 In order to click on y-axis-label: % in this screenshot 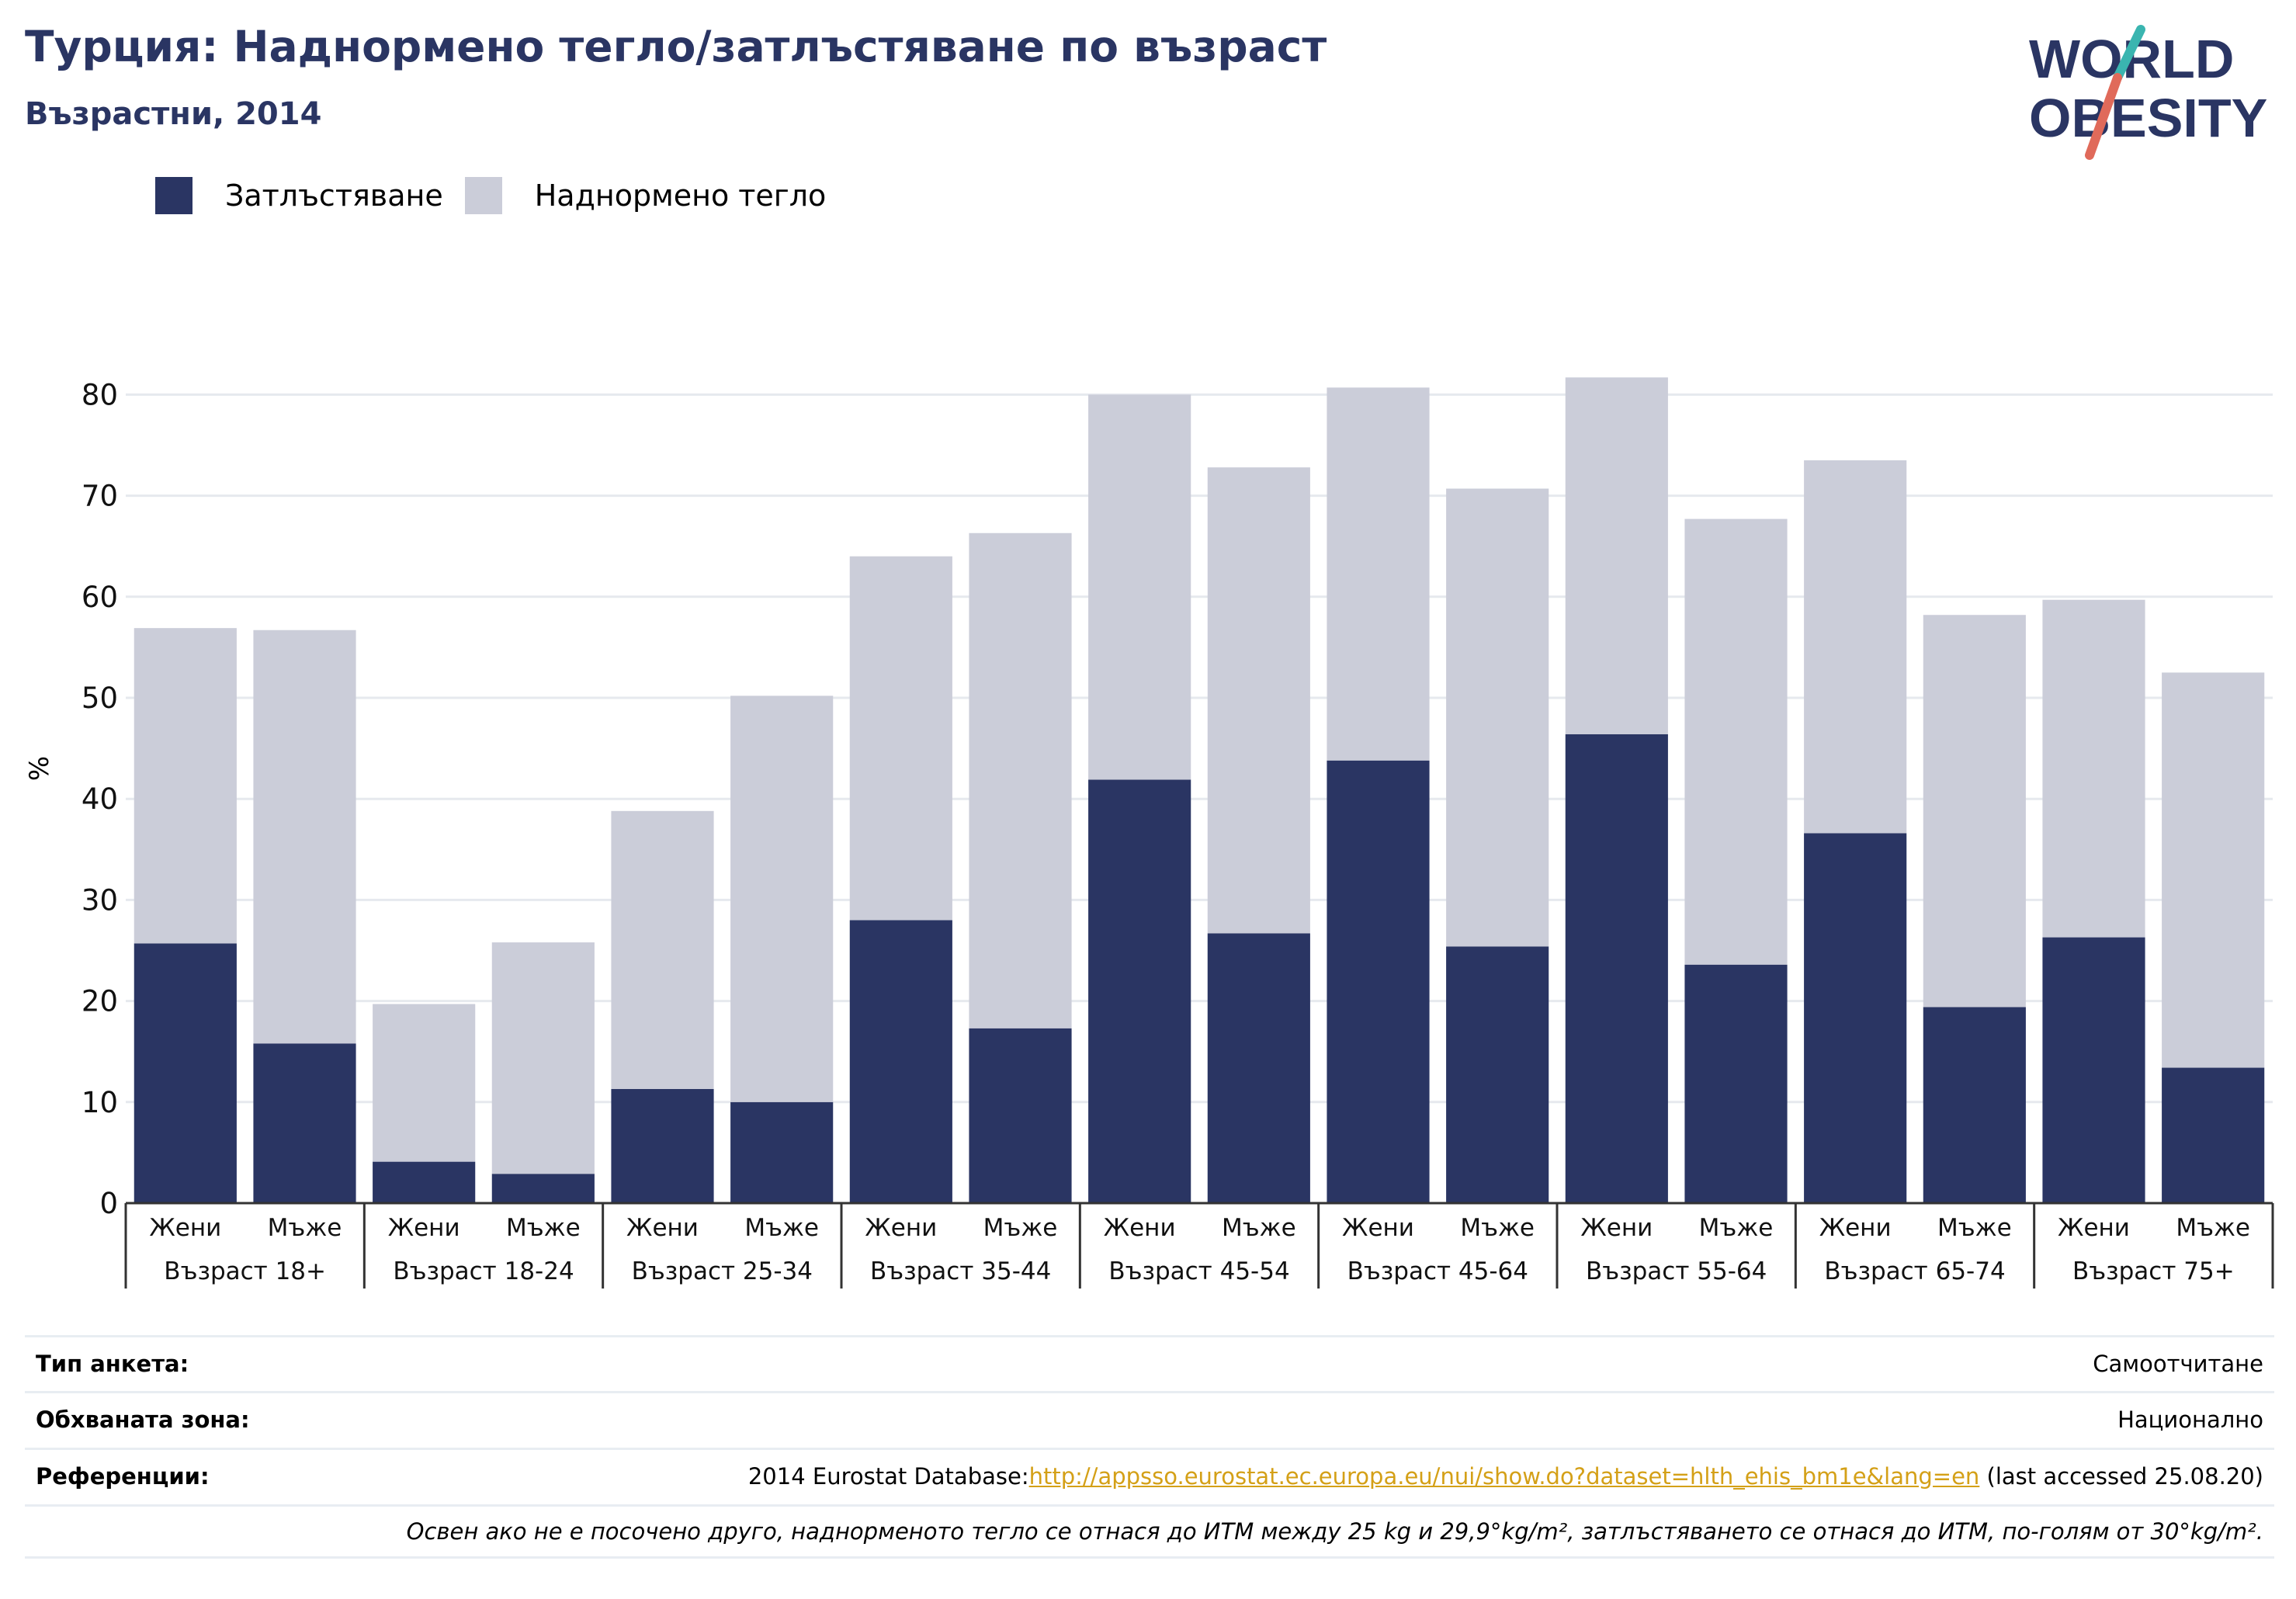, I will do `click(39, 768)`.